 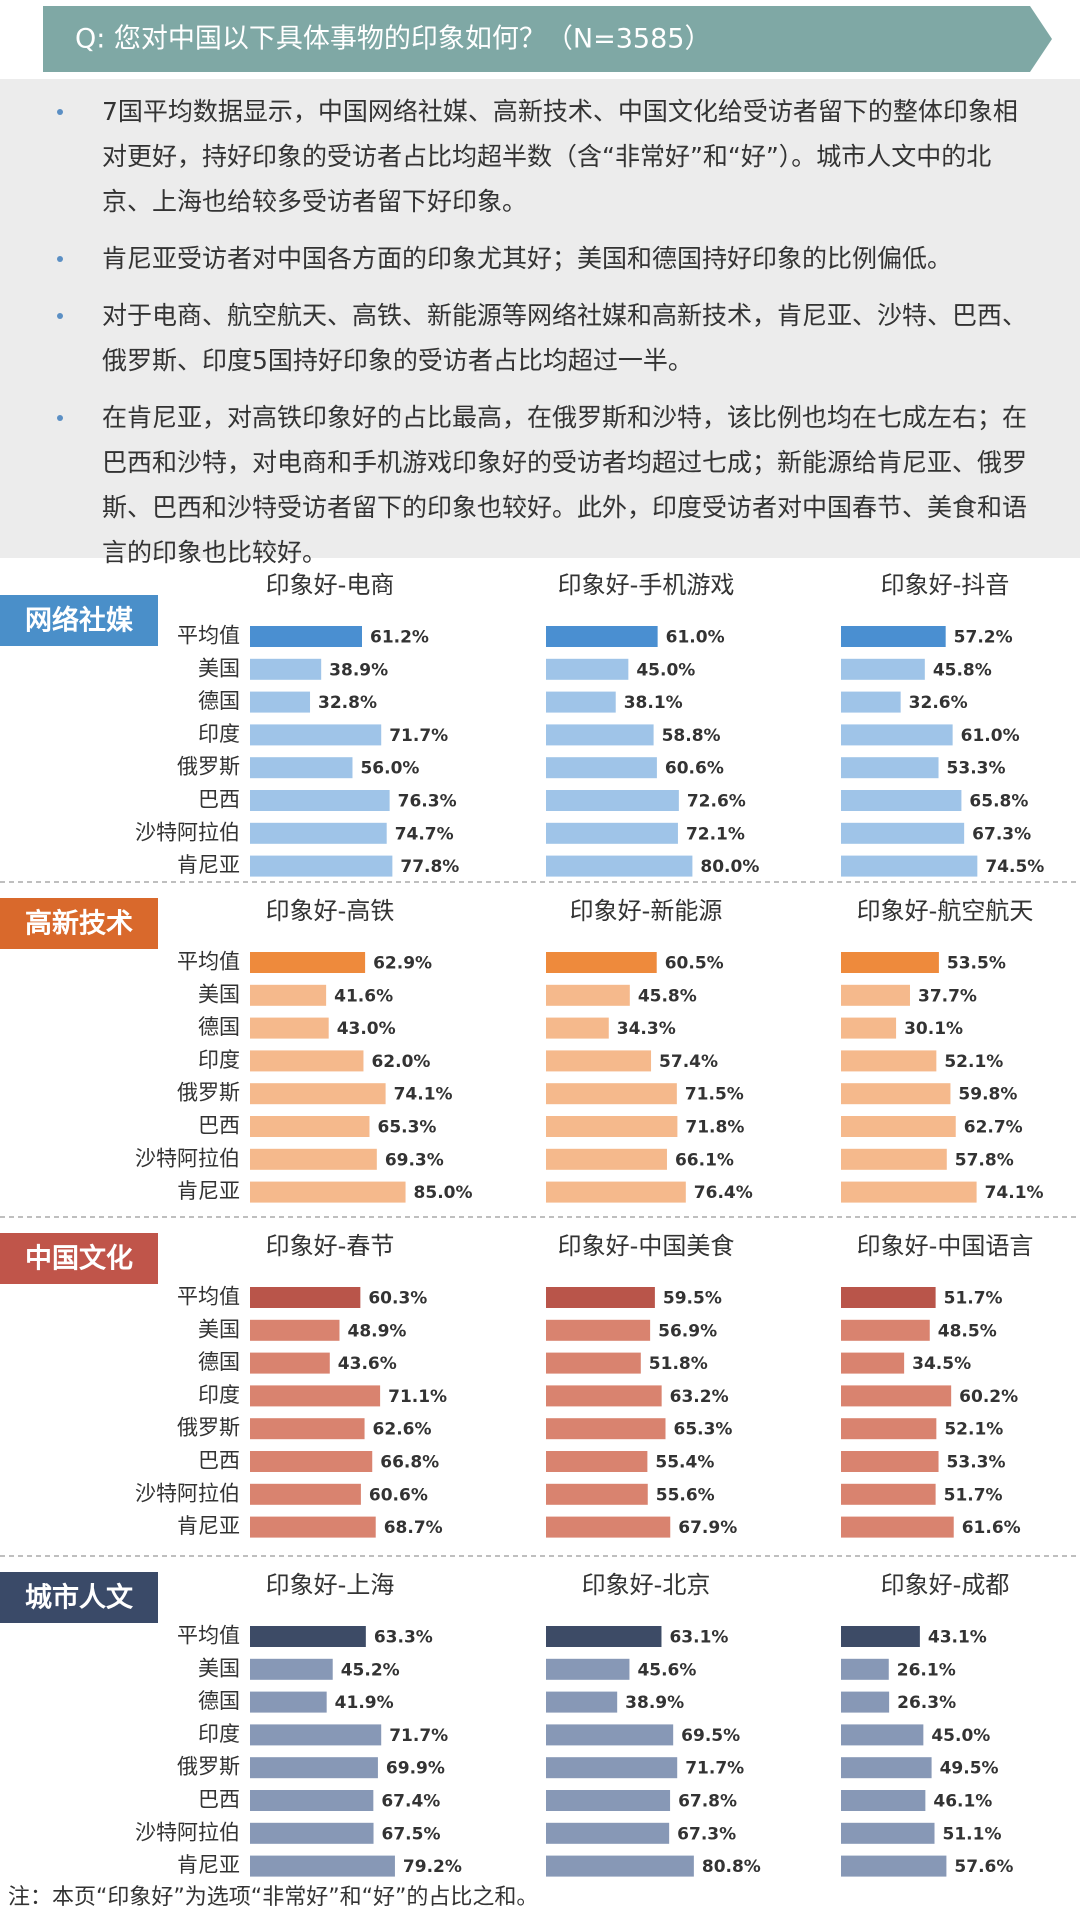 I want to click on value-label: 38.1%, so click(x=653, y=703).